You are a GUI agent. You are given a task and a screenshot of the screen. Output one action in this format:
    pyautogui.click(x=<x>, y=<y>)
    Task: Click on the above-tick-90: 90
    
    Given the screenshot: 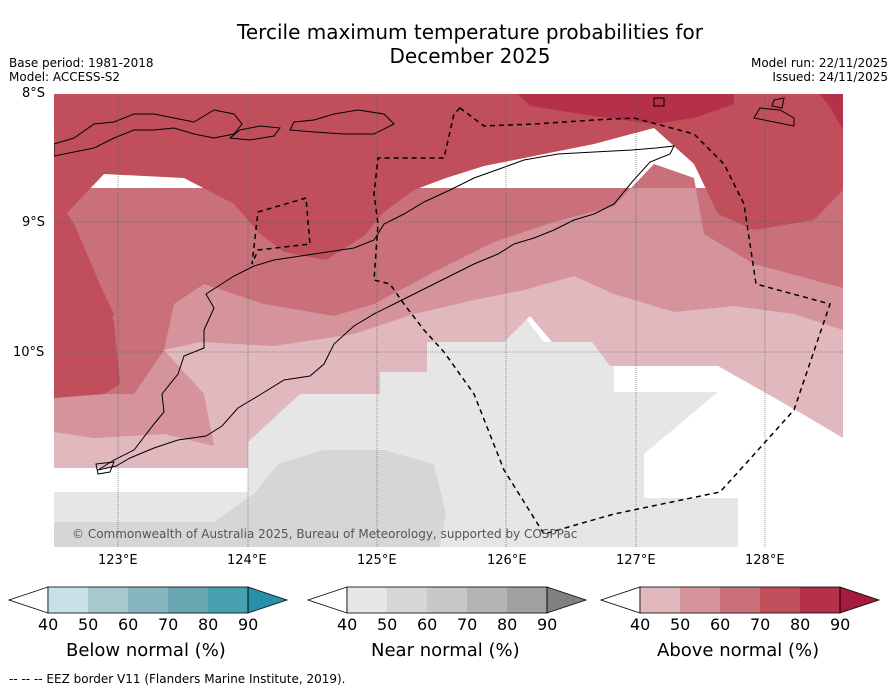 What is the action you would take?
    pyautogui.click(x=840, y=624)
    